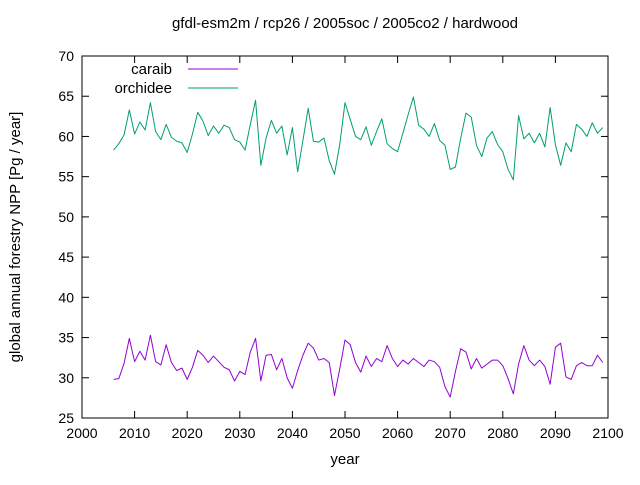 The image size is (640, 485). What do you see at coordinates (555, 433) in the screenshot?
I see `x-tick-label: 2090` at bounding box center [555, 433].